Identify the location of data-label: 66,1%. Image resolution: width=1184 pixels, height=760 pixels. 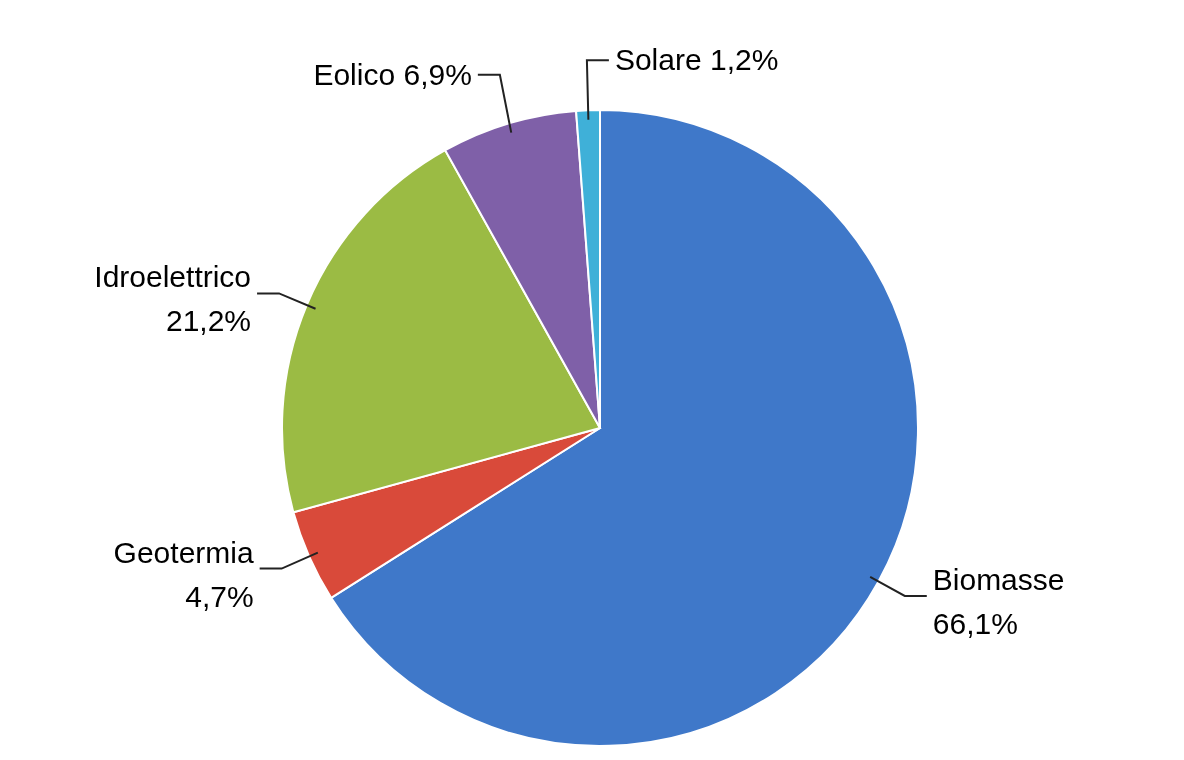
(975, 623).